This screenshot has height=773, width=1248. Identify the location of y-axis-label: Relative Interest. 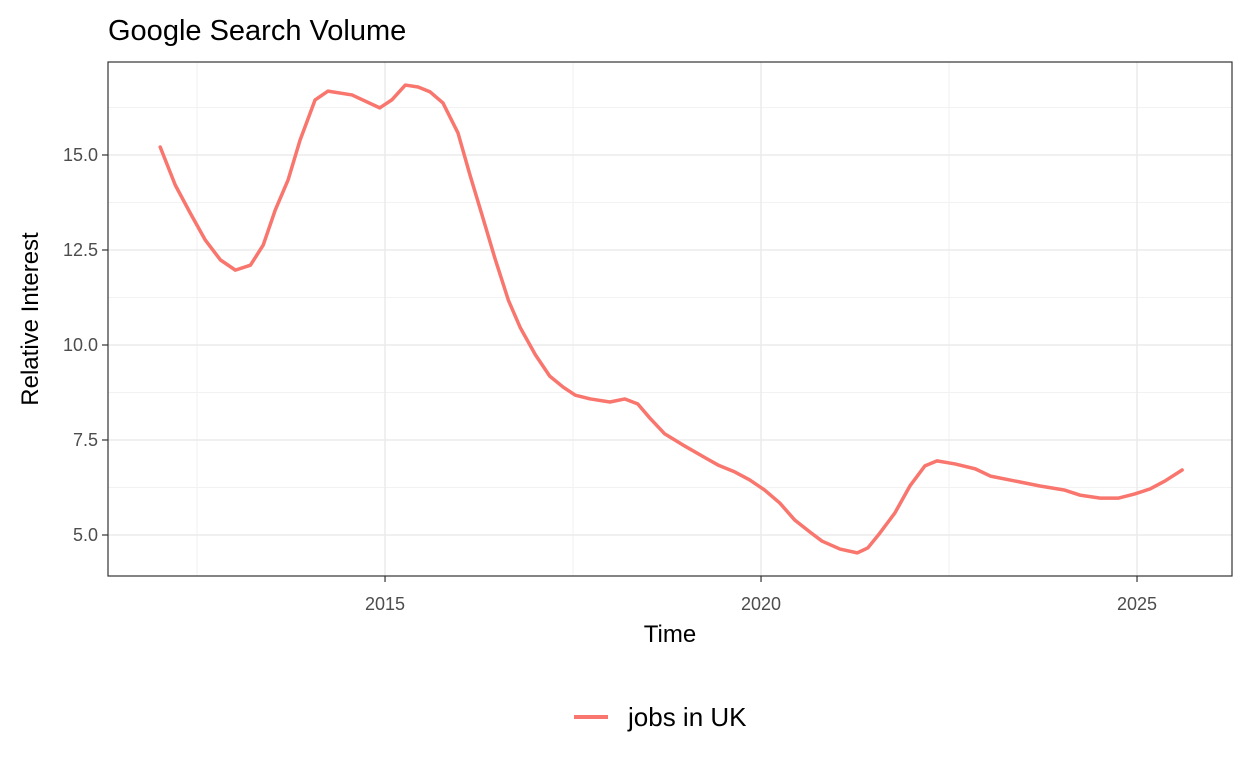
(30, 319).